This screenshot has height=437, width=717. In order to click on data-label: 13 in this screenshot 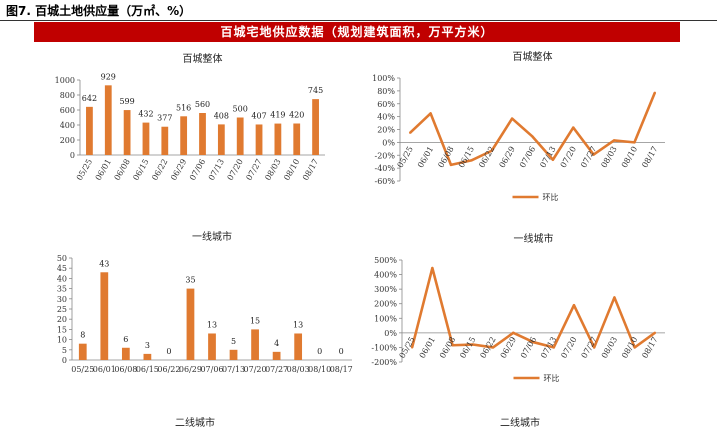, I will do `click(298, 324)`.